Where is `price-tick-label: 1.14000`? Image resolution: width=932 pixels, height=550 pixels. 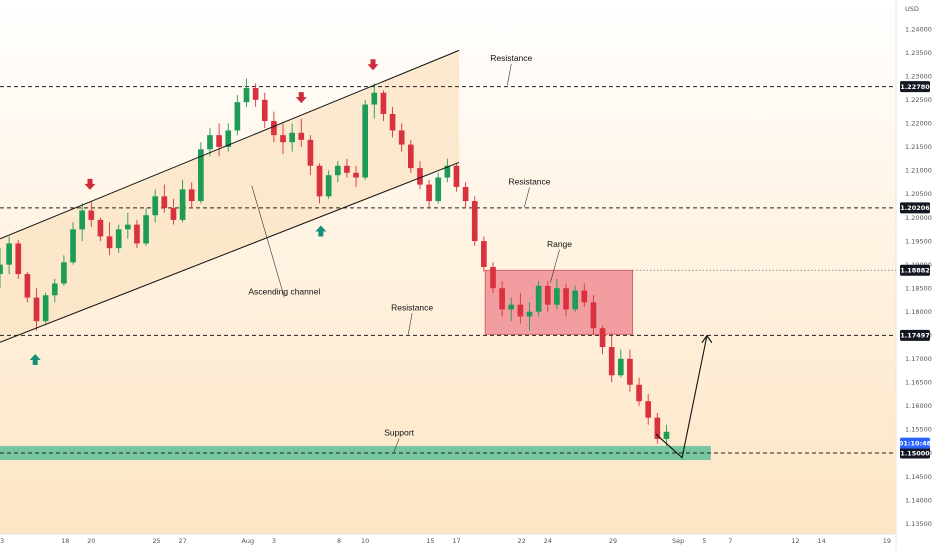 price-tick-label: 1.14000 is located at coordinates (918, 500).